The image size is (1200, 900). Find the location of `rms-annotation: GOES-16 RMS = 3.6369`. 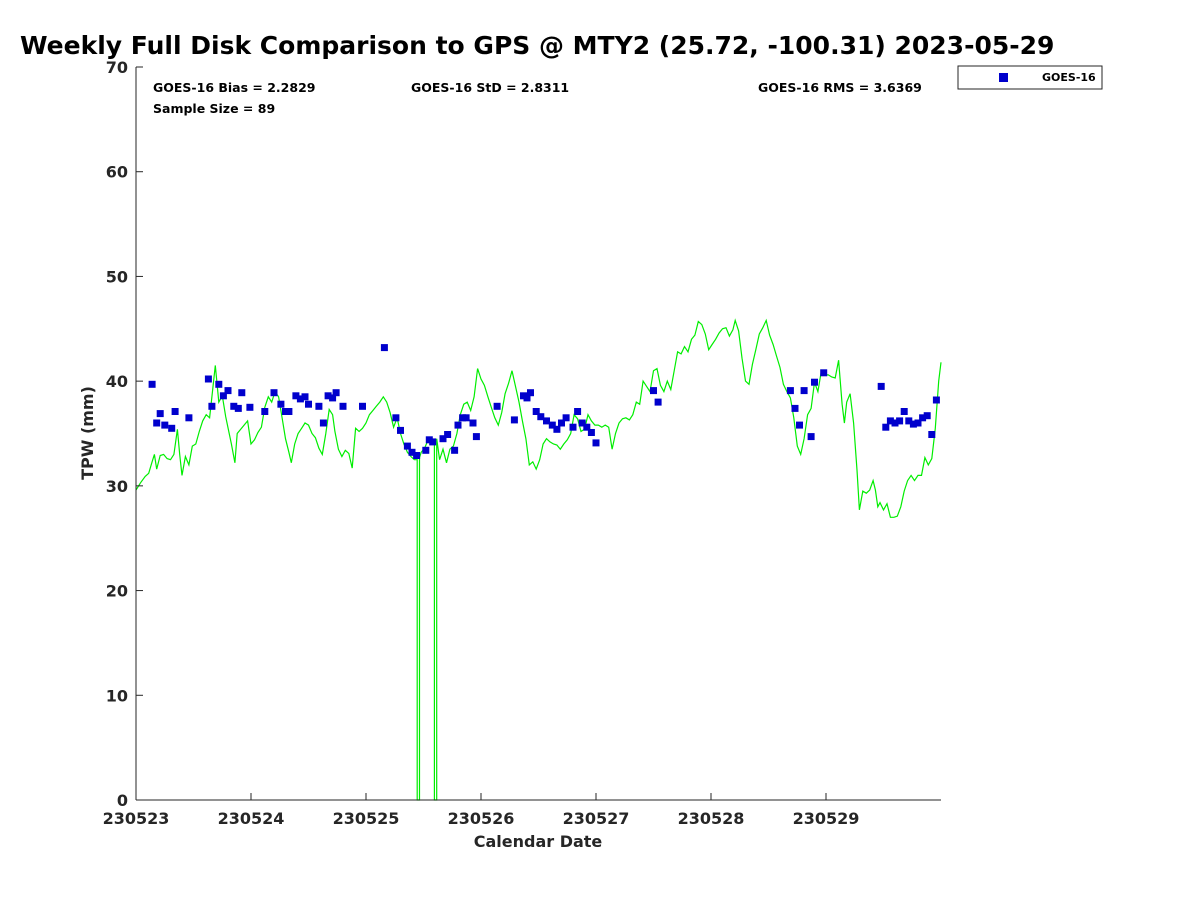

rms-annotation: GOES-16 RMS = 3.6369 is located at coordinates (840, 87).